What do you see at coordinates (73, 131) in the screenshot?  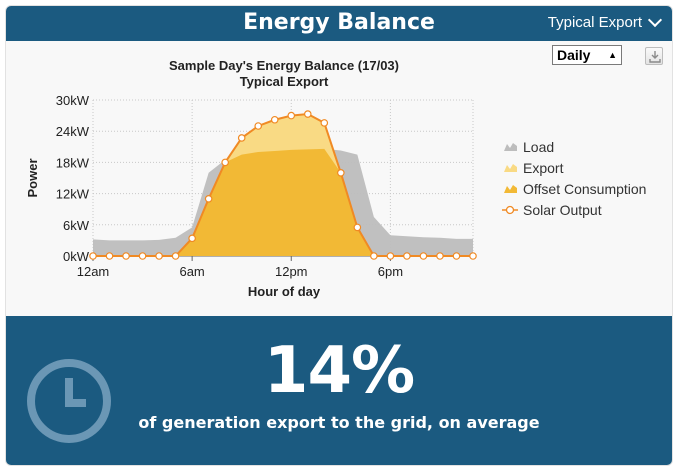 I see `y-tick-label: 24kW` at bounding box center [73, 131].